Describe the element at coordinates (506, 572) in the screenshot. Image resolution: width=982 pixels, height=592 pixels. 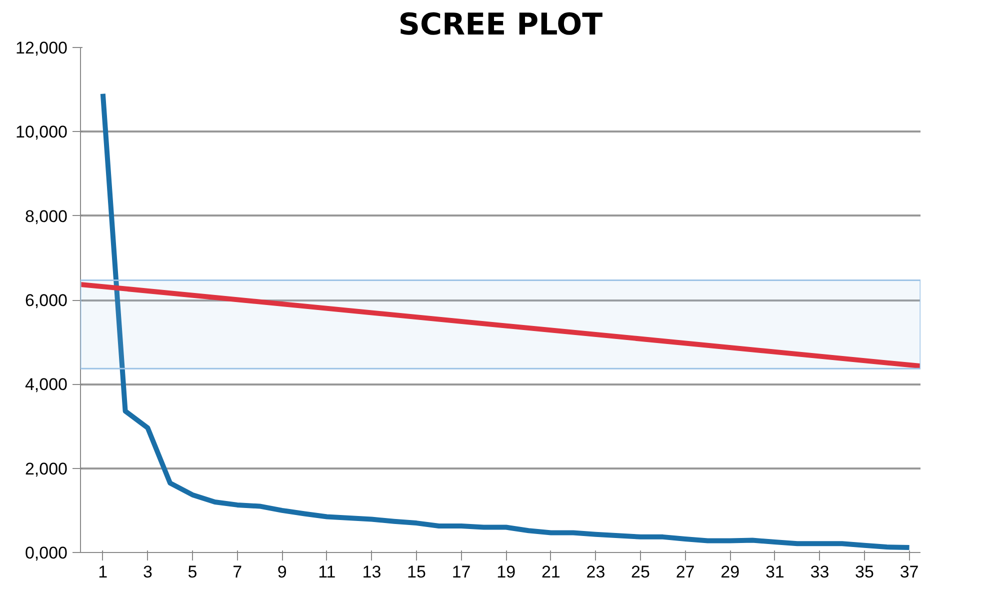
I see `x-tick-label: 19` at that location.